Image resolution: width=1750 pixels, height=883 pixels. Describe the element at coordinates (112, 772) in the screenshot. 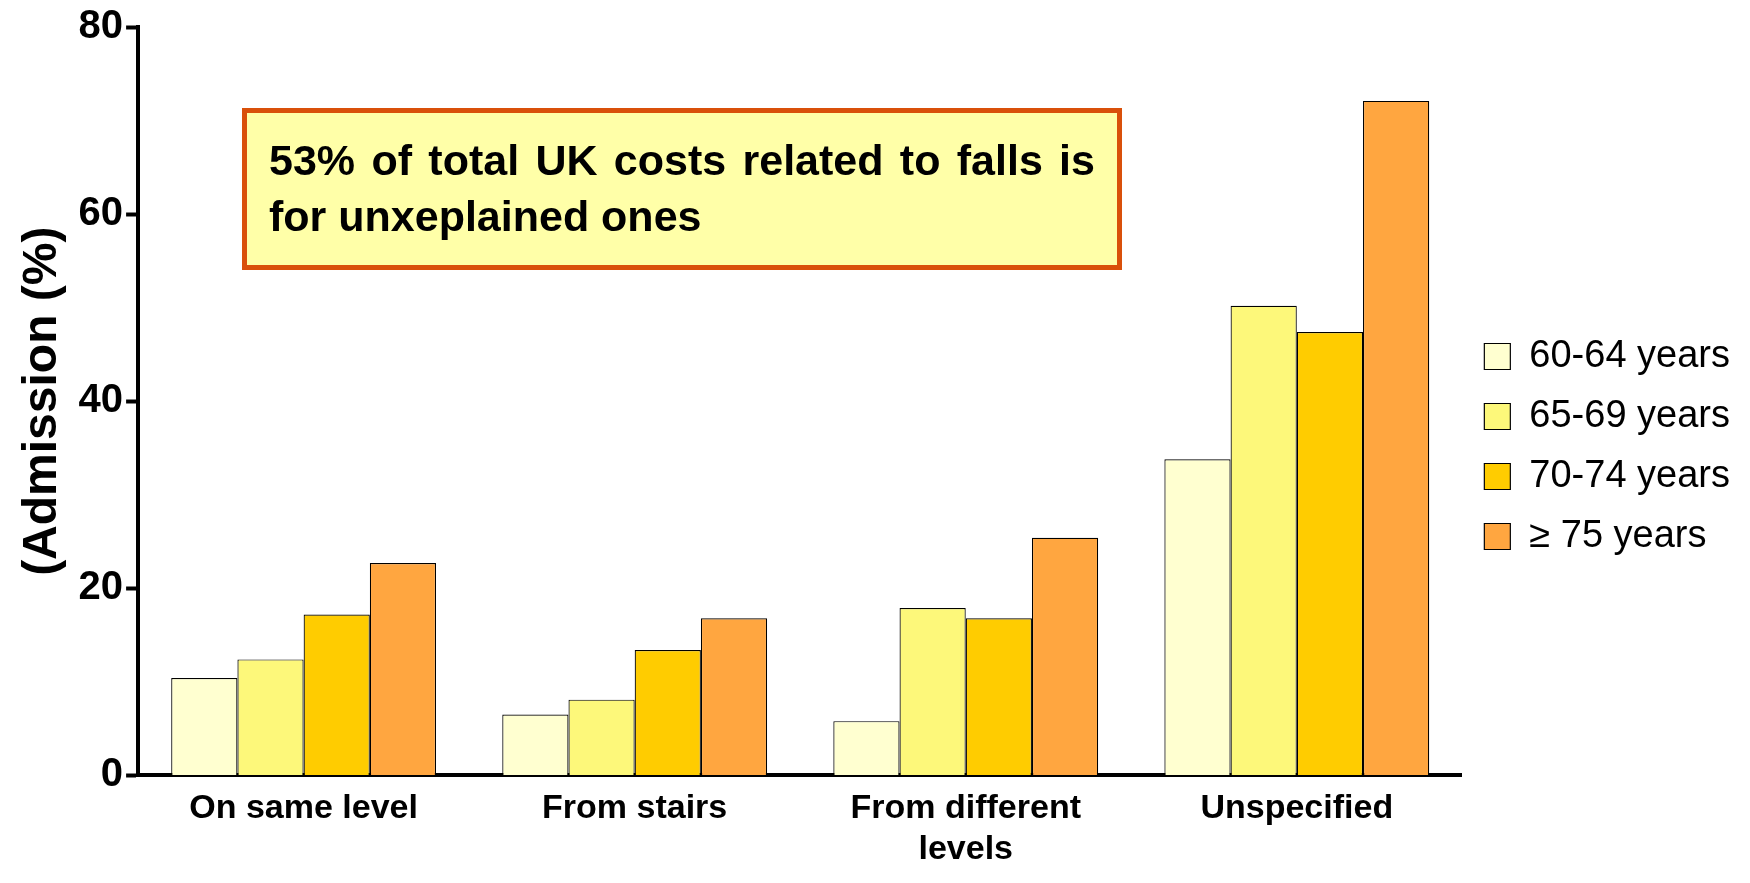

I see `y-tick-label: 0` at that location.